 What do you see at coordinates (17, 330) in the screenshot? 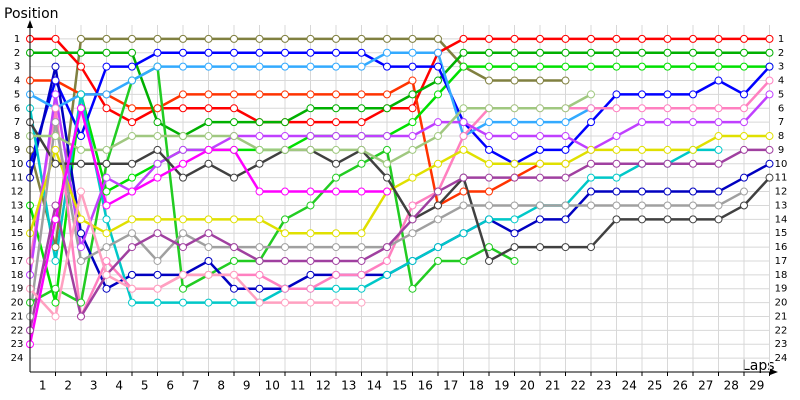
I see `y-tick-label: 22` at bounding box center [17, 330].